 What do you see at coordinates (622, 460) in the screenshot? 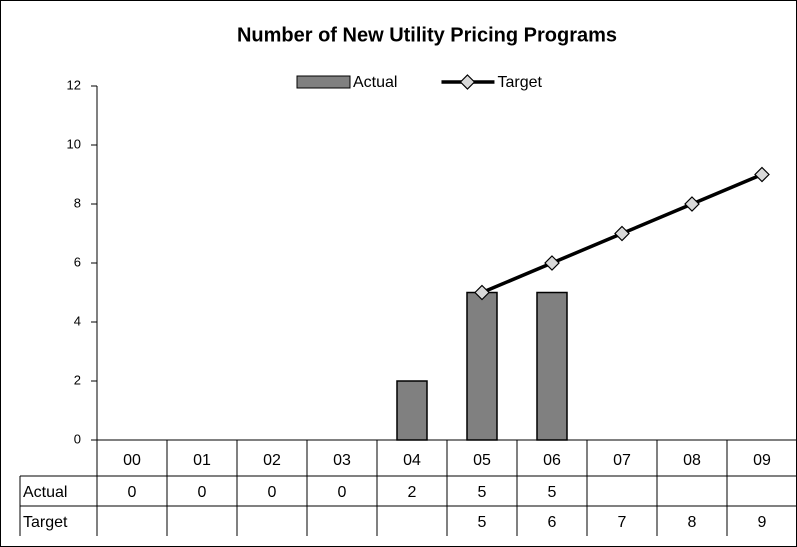
I see `x-tick-label: 07` at bounding box center [622, 460].